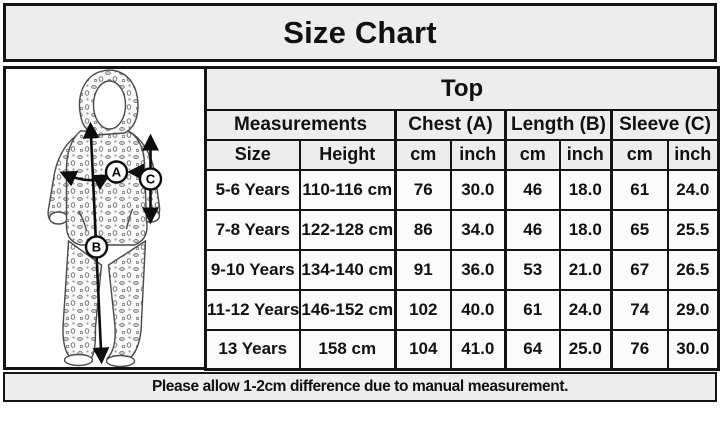  What do you see at coordinates (532, 269) in the screenshot?
I see `length-cm-cell: 53` at bounding box center [532, 269].